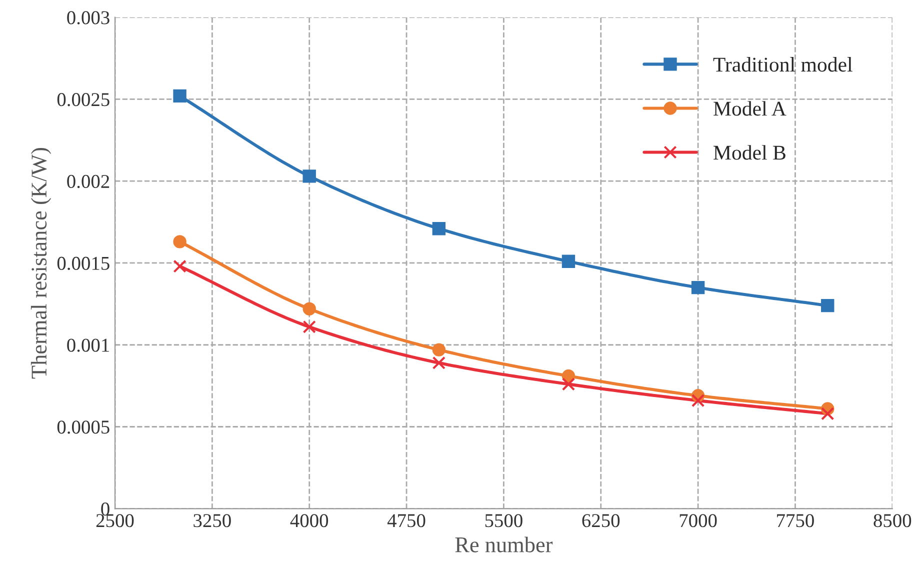 Image resolution: width=920 pixels, height=578 pixels. I want to click on y-tick-label: 0.0025, so click(83, 99).